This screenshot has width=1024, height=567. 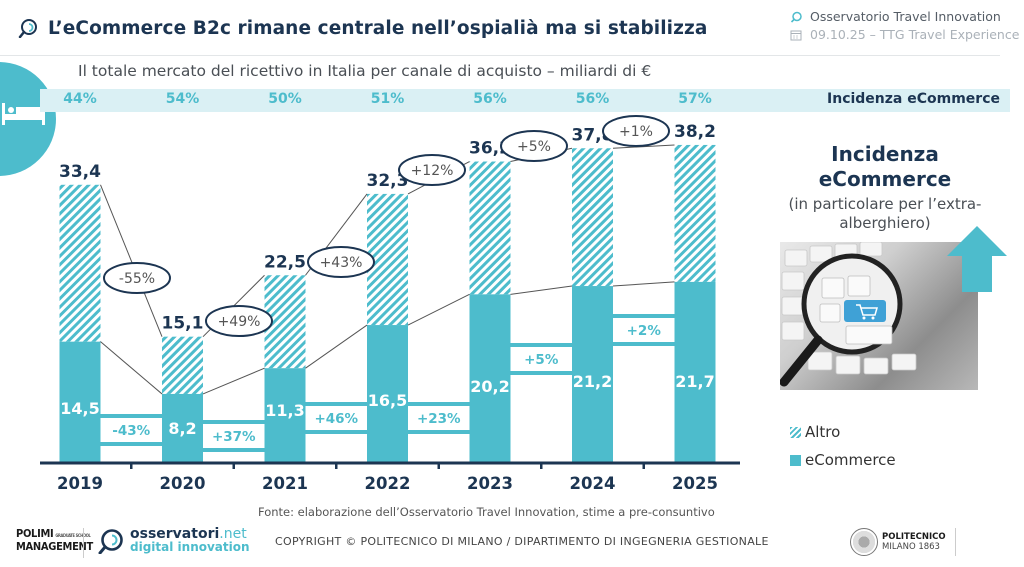 What do you see at coordinates (175, 534) in the screenshot?
I see `oss-logo-name: osservatori` at bounding box center [175, 534].